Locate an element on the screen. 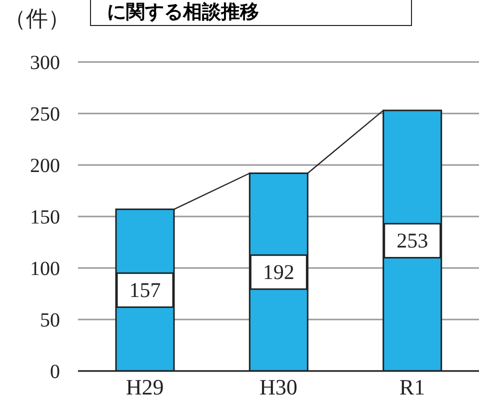  y-tick-label: 150 is located at coordinates (45, 217).